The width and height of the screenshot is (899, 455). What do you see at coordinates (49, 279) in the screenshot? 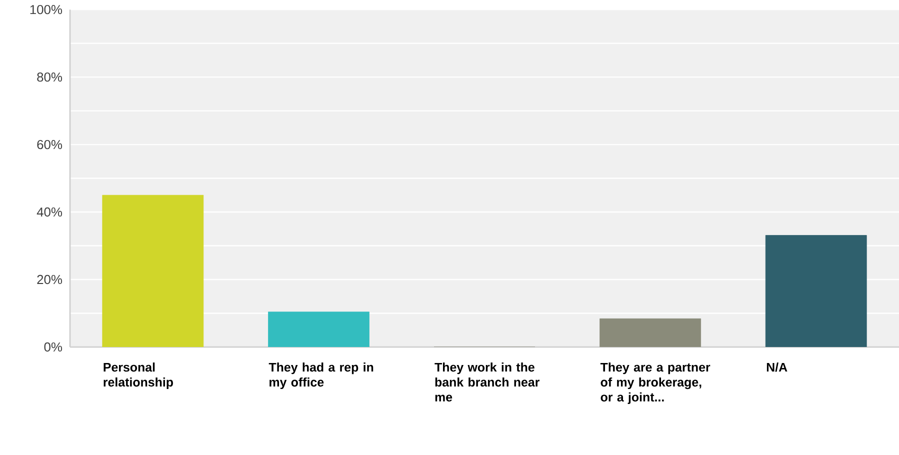
I see `y-tick-label: 20%` at bounding box center [49, 279].